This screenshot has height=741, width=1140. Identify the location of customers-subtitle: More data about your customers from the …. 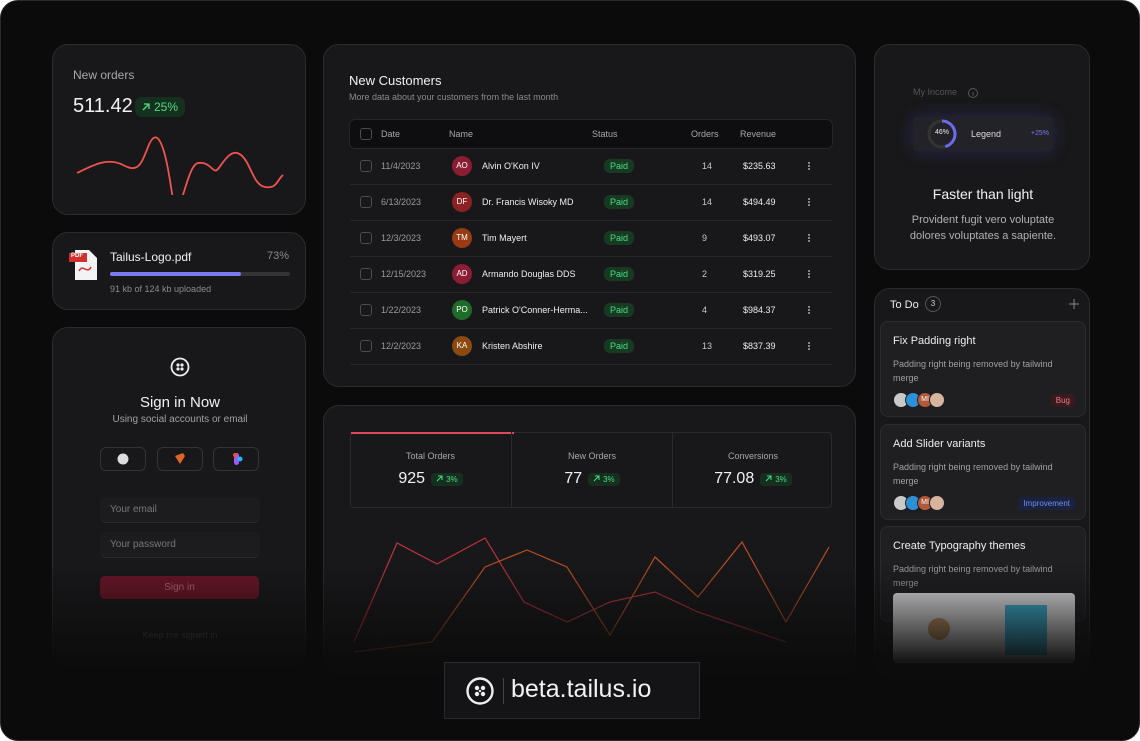
(454, 97).